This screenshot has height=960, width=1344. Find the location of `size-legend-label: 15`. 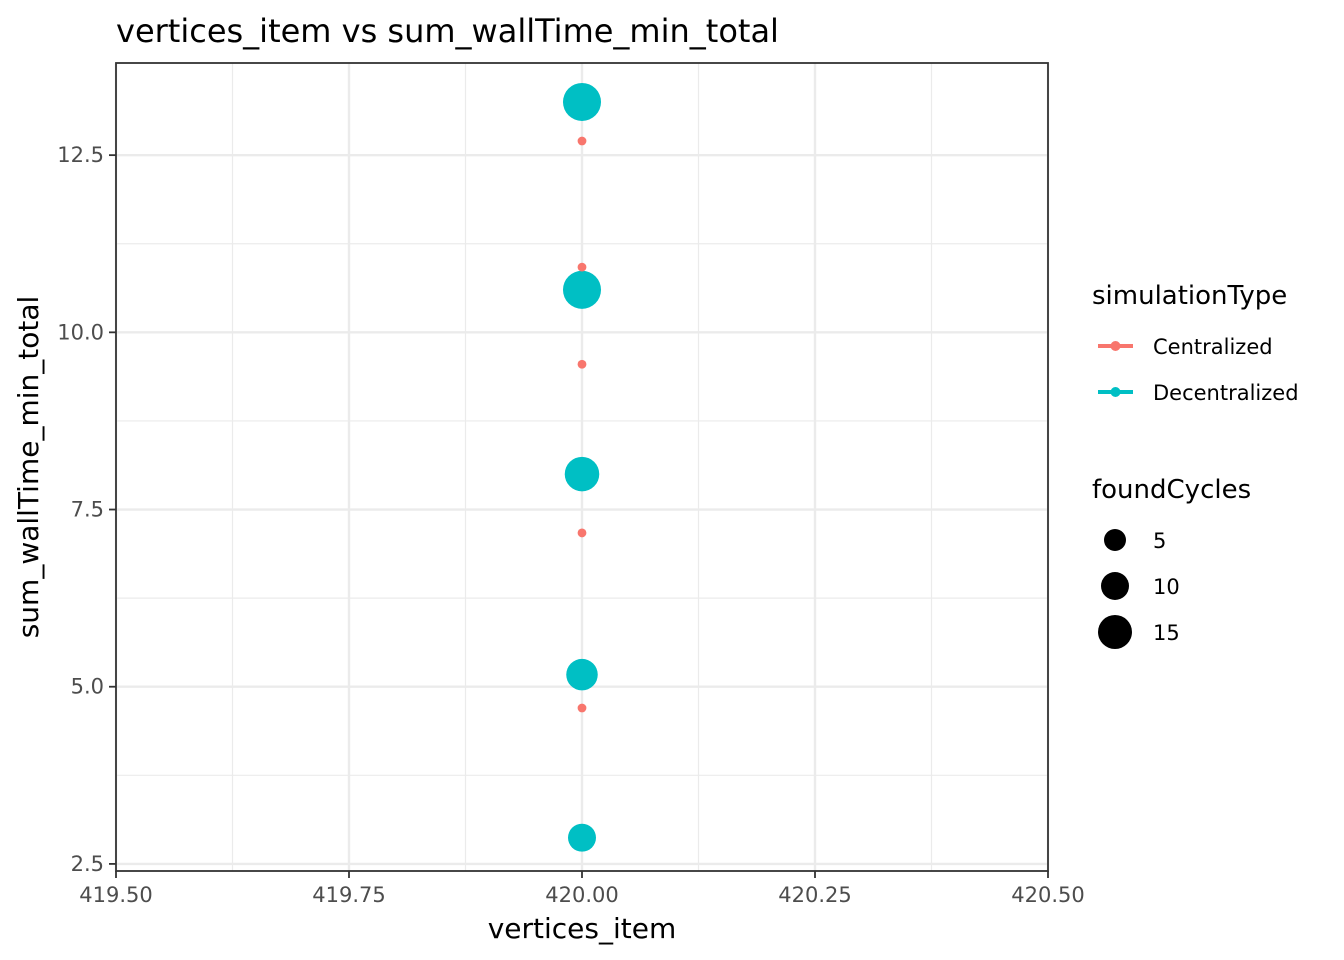

size-legend-label: 15 is located at coordinates (1166, 633).